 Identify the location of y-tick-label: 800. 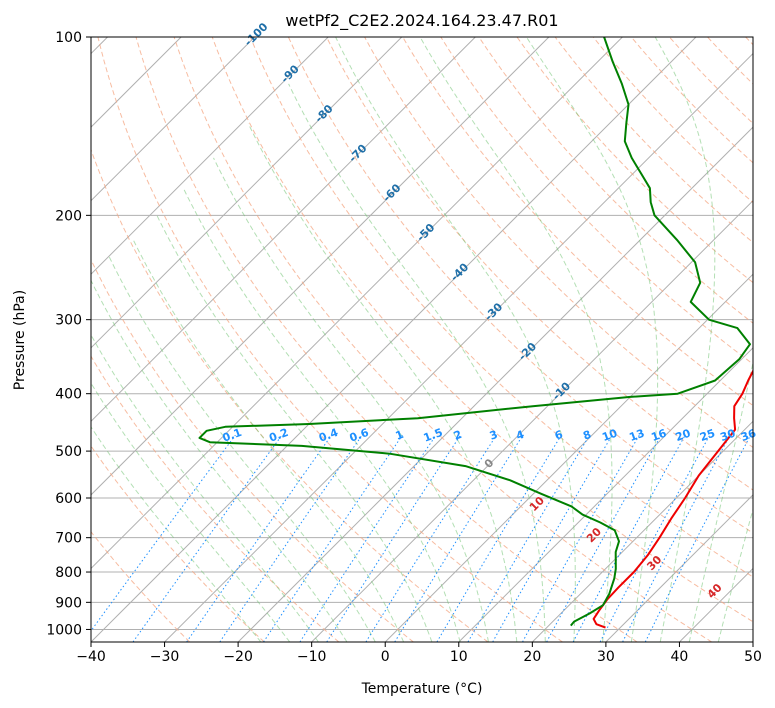
(68, 573).